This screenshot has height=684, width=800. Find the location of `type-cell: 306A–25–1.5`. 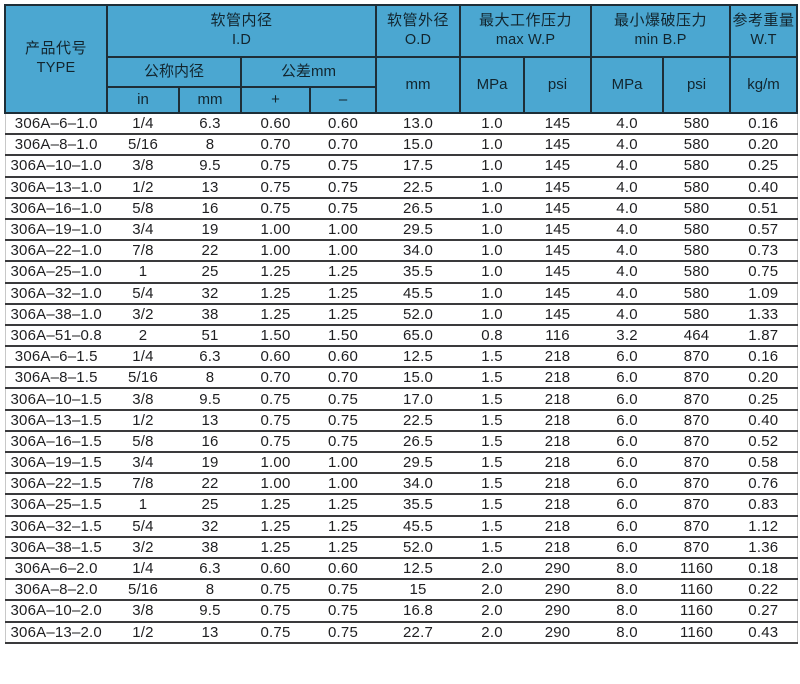

type-cell: 306A–25–1.5 is located at coordinates (55, 504).